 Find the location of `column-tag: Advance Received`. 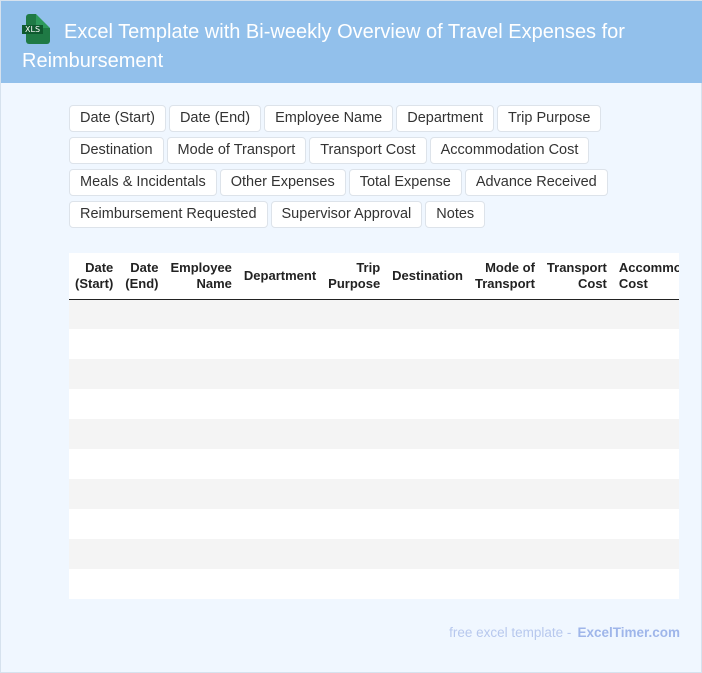

column-tag: Advance Received is located at coordinates (536, 182).